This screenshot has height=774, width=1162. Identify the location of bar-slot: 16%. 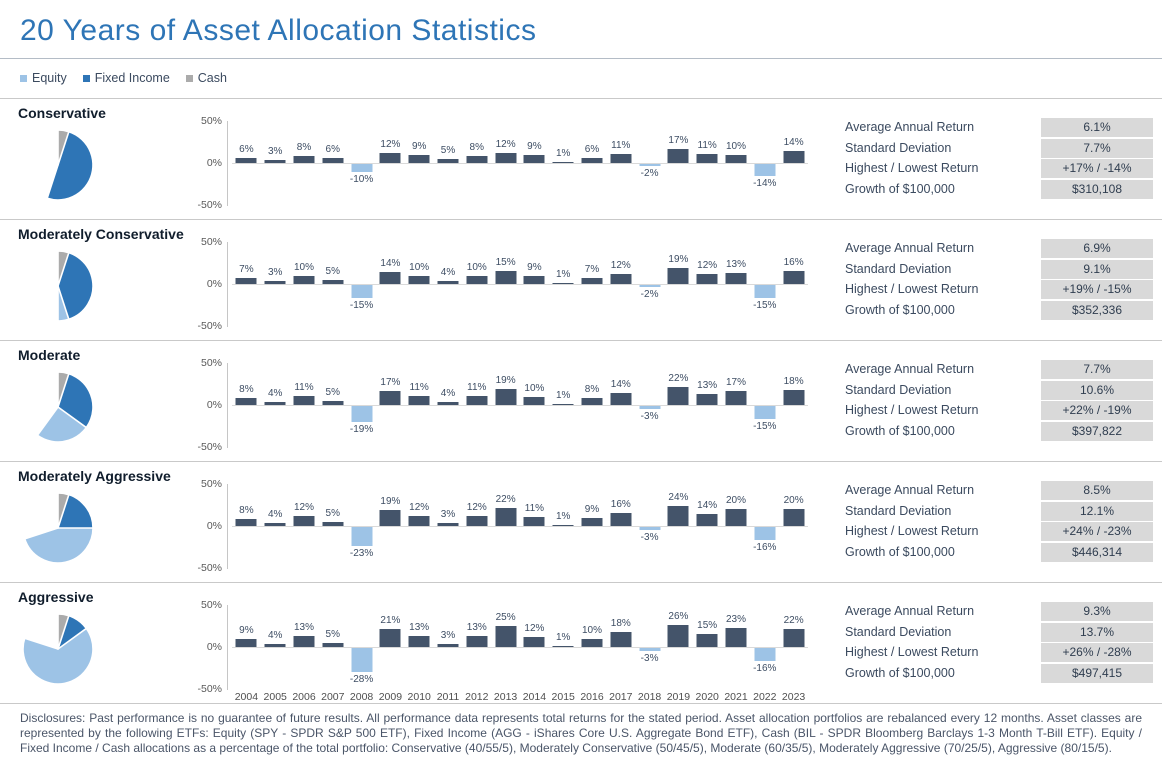
(793, 284).